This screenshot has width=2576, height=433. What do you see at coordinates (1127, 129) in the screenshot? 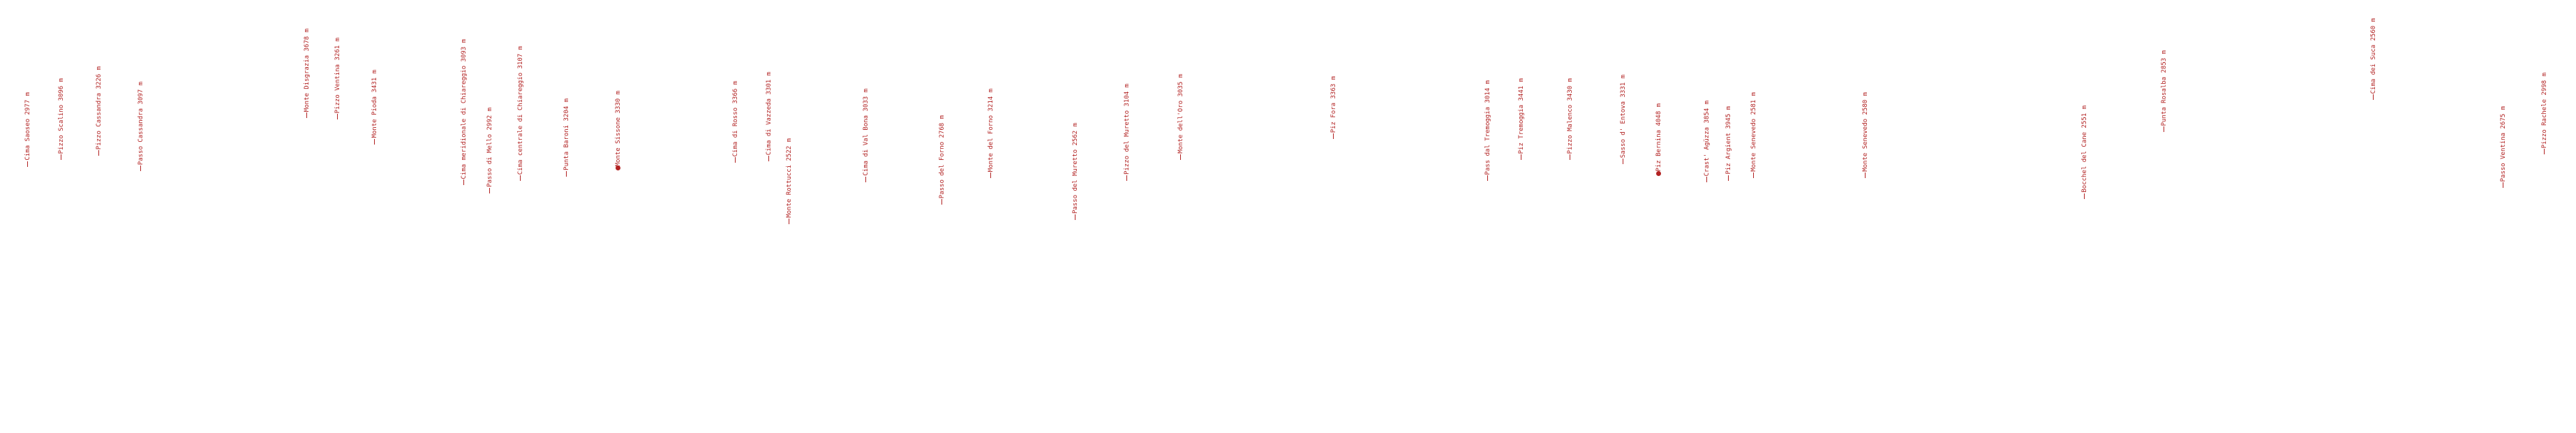
I see `peak-name-elevation: Pizzo del Muretto 3104 m` at bounding box center [1127, 129].